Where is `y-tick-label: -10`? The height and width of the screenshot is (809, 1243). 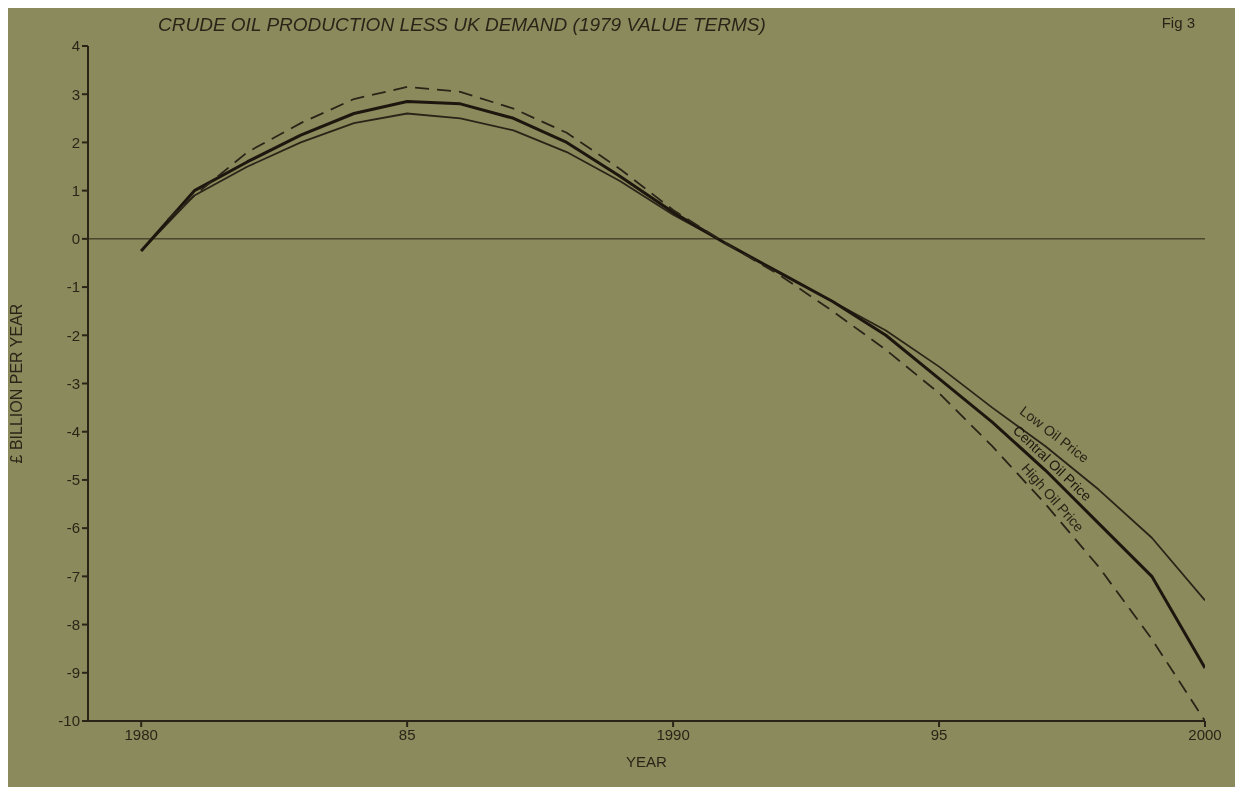 y-tick-label: -10 is located at coordinates (69, 721).